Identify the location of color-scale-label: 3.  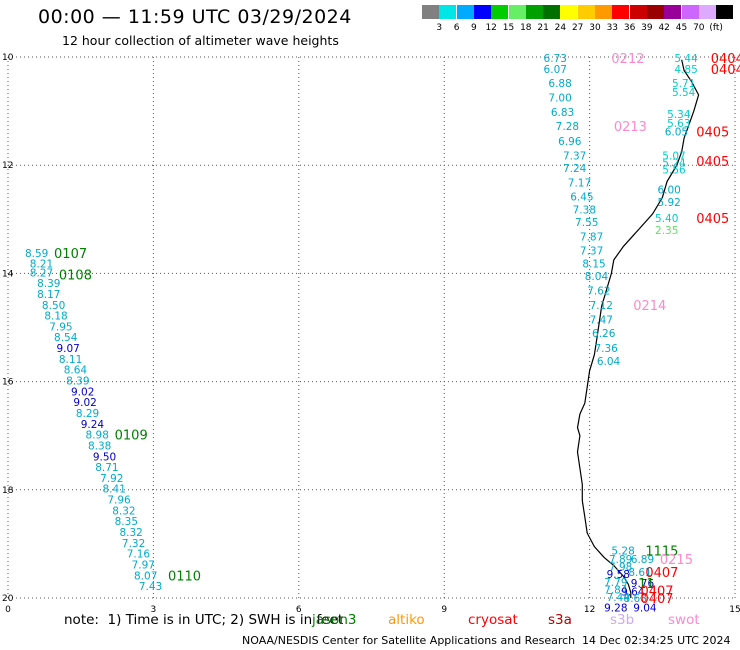
(439, 28).